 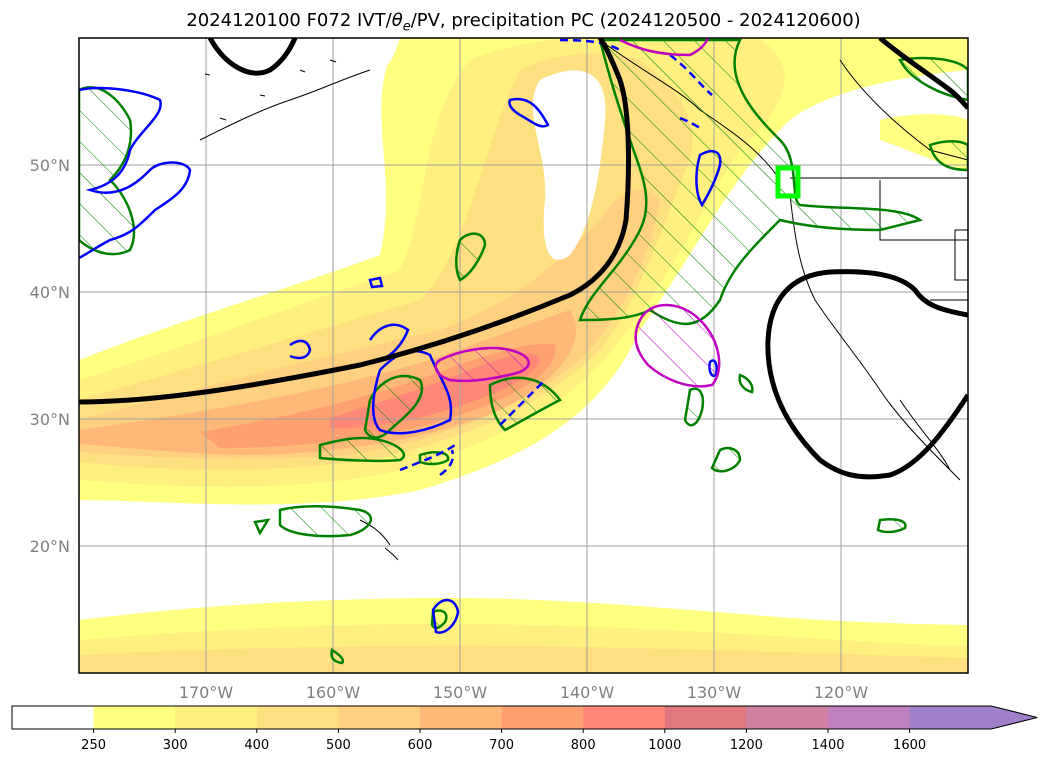 I want to click on lat-label-40n: 40°N, so click(x=50, y=292).